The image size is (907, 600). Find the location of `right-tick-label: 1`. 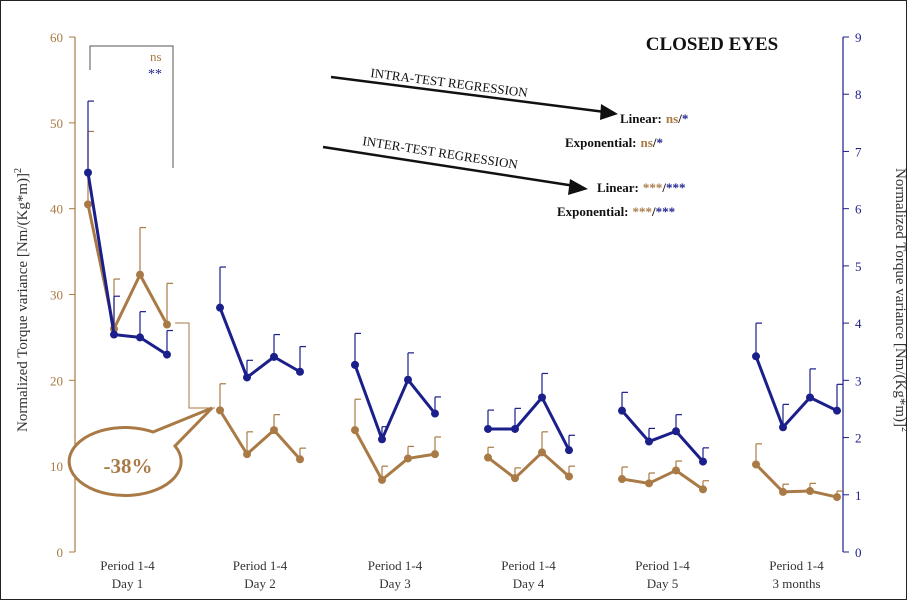

right-tick-label: 1 is located at coordinates (858, 495).